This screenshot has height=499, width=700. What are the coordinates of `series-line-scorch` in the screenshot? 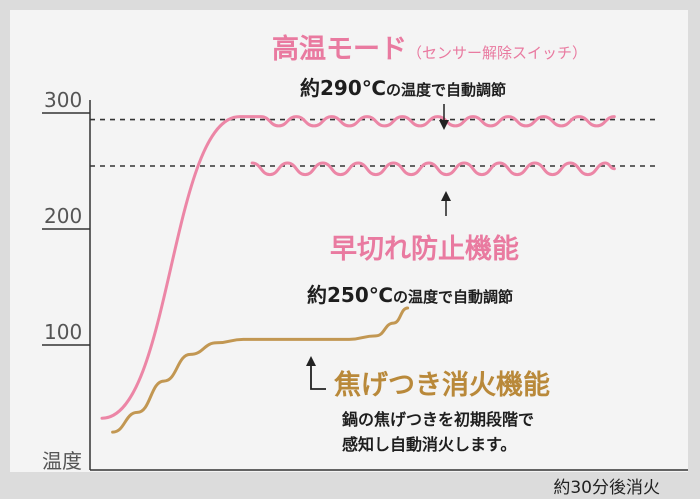 It's located at (260, 370).